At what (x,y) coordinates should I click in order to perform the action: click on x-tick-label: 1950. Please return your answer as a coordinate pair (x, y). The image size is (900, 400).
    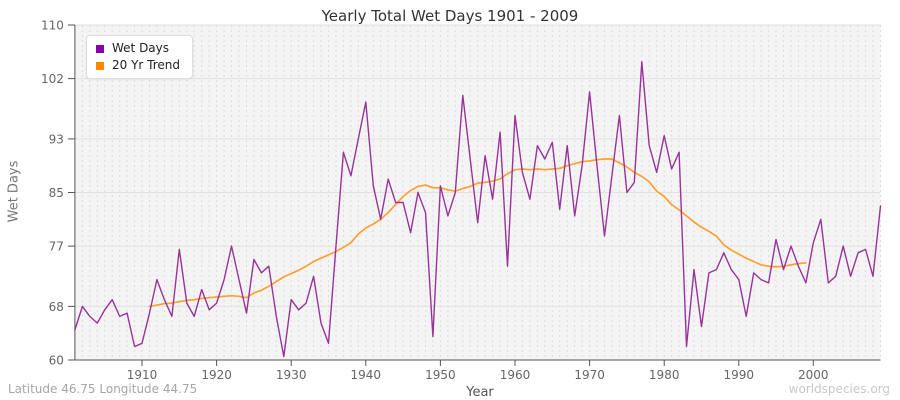
    Looking at the image, I should click on (440, 375).